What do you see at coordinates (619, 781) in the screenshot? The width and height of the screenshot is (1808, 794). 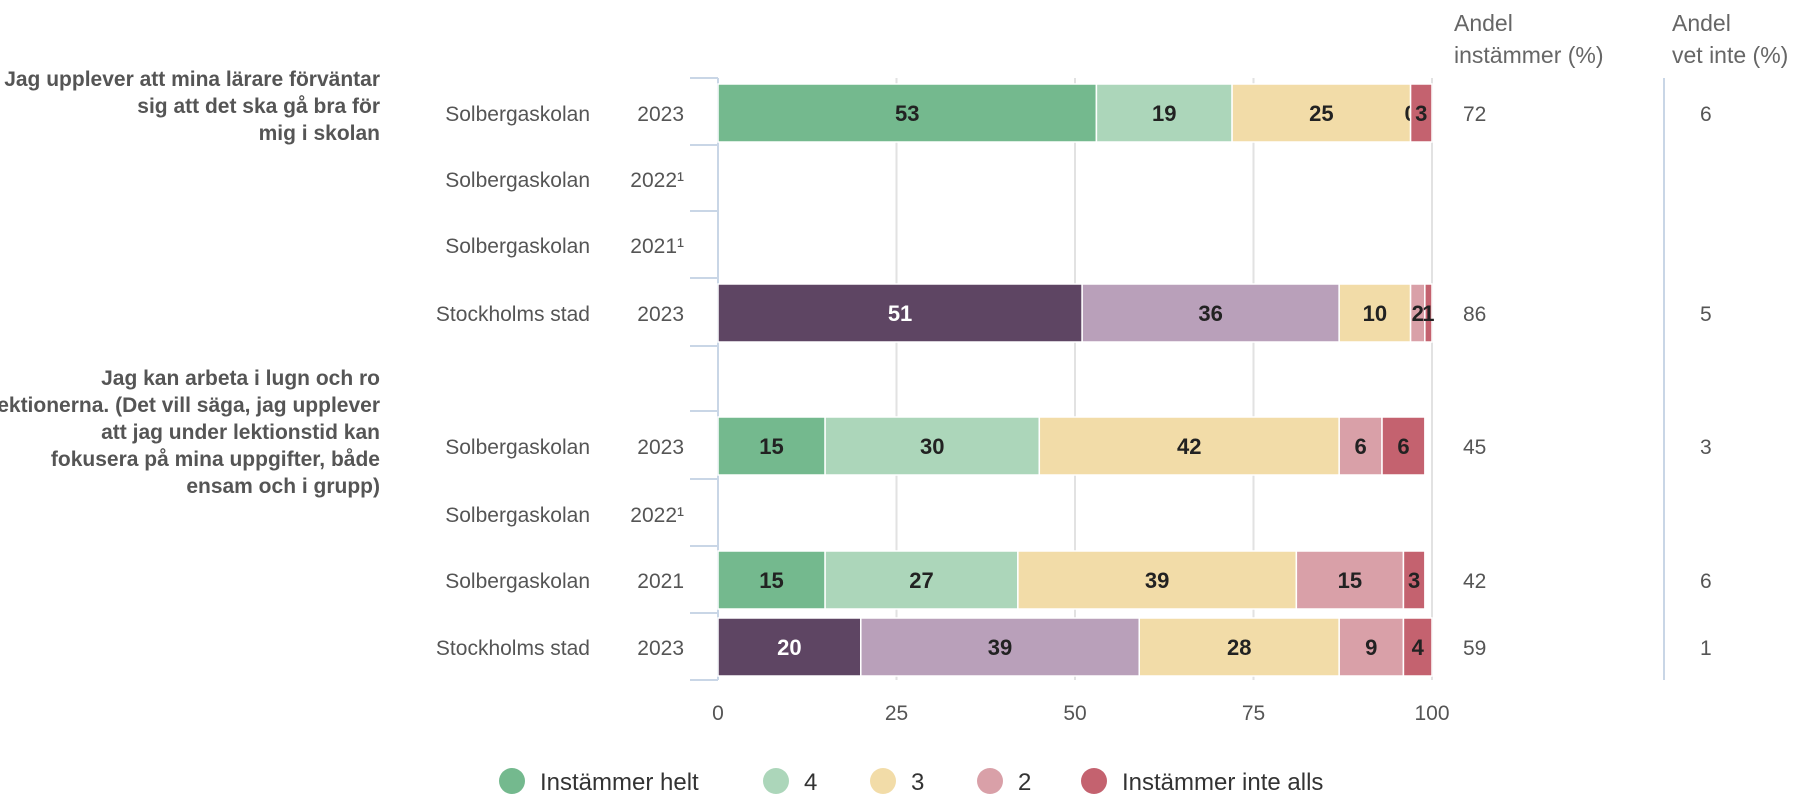 I see `legend-label: Instämmer helt` at bounding box center [619, 781].